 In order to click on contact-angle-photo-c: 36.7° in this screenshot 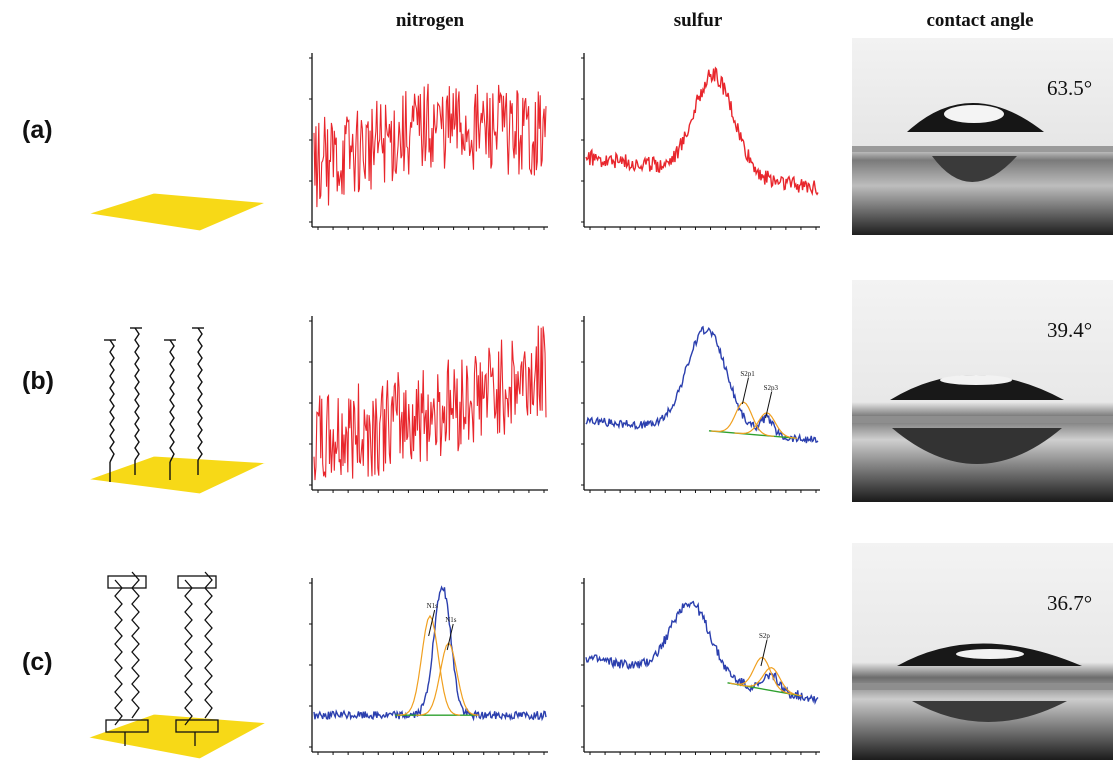, I will do `click(982, 651)`.